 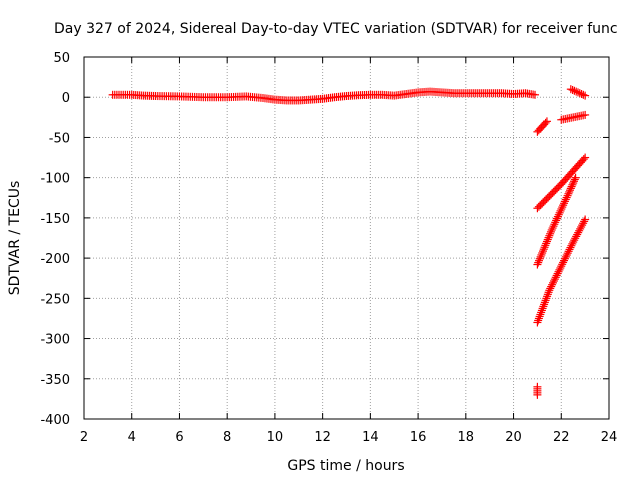 I want to click on y-axis-label: SDTVAR / TECUs, so click(x=15, y=238).